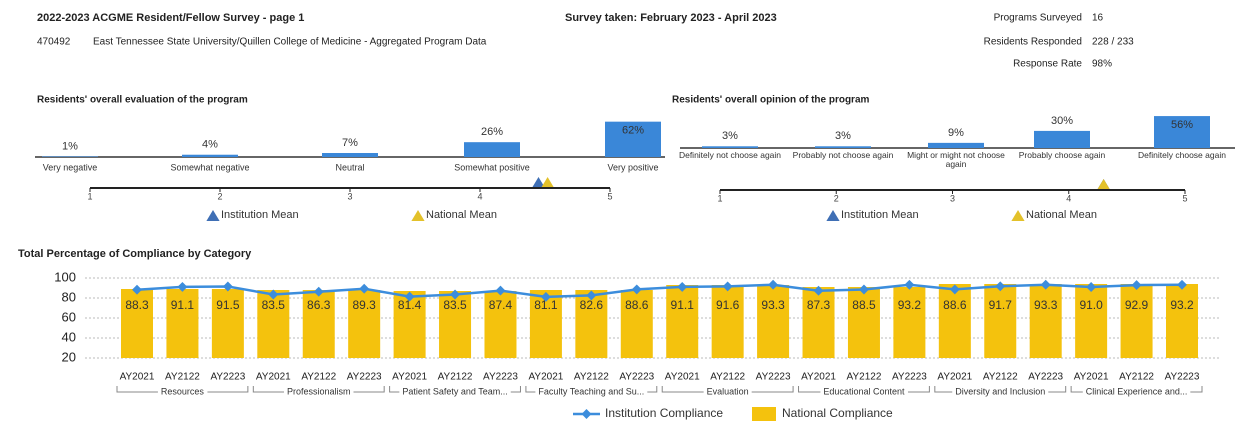 The width and height of the screenshot is (1238, 423). Describe the element at coordinates (54, 42) in the screenshot. I see `program-id: 470492` at that location.